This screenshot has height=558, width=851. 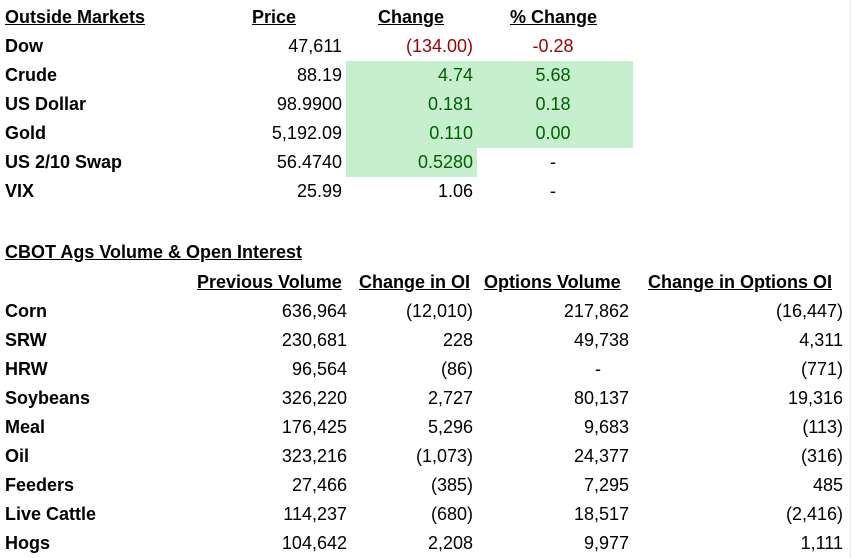 I want to click on previous-volume-cell: 96,564, so click(x=319, y=369).